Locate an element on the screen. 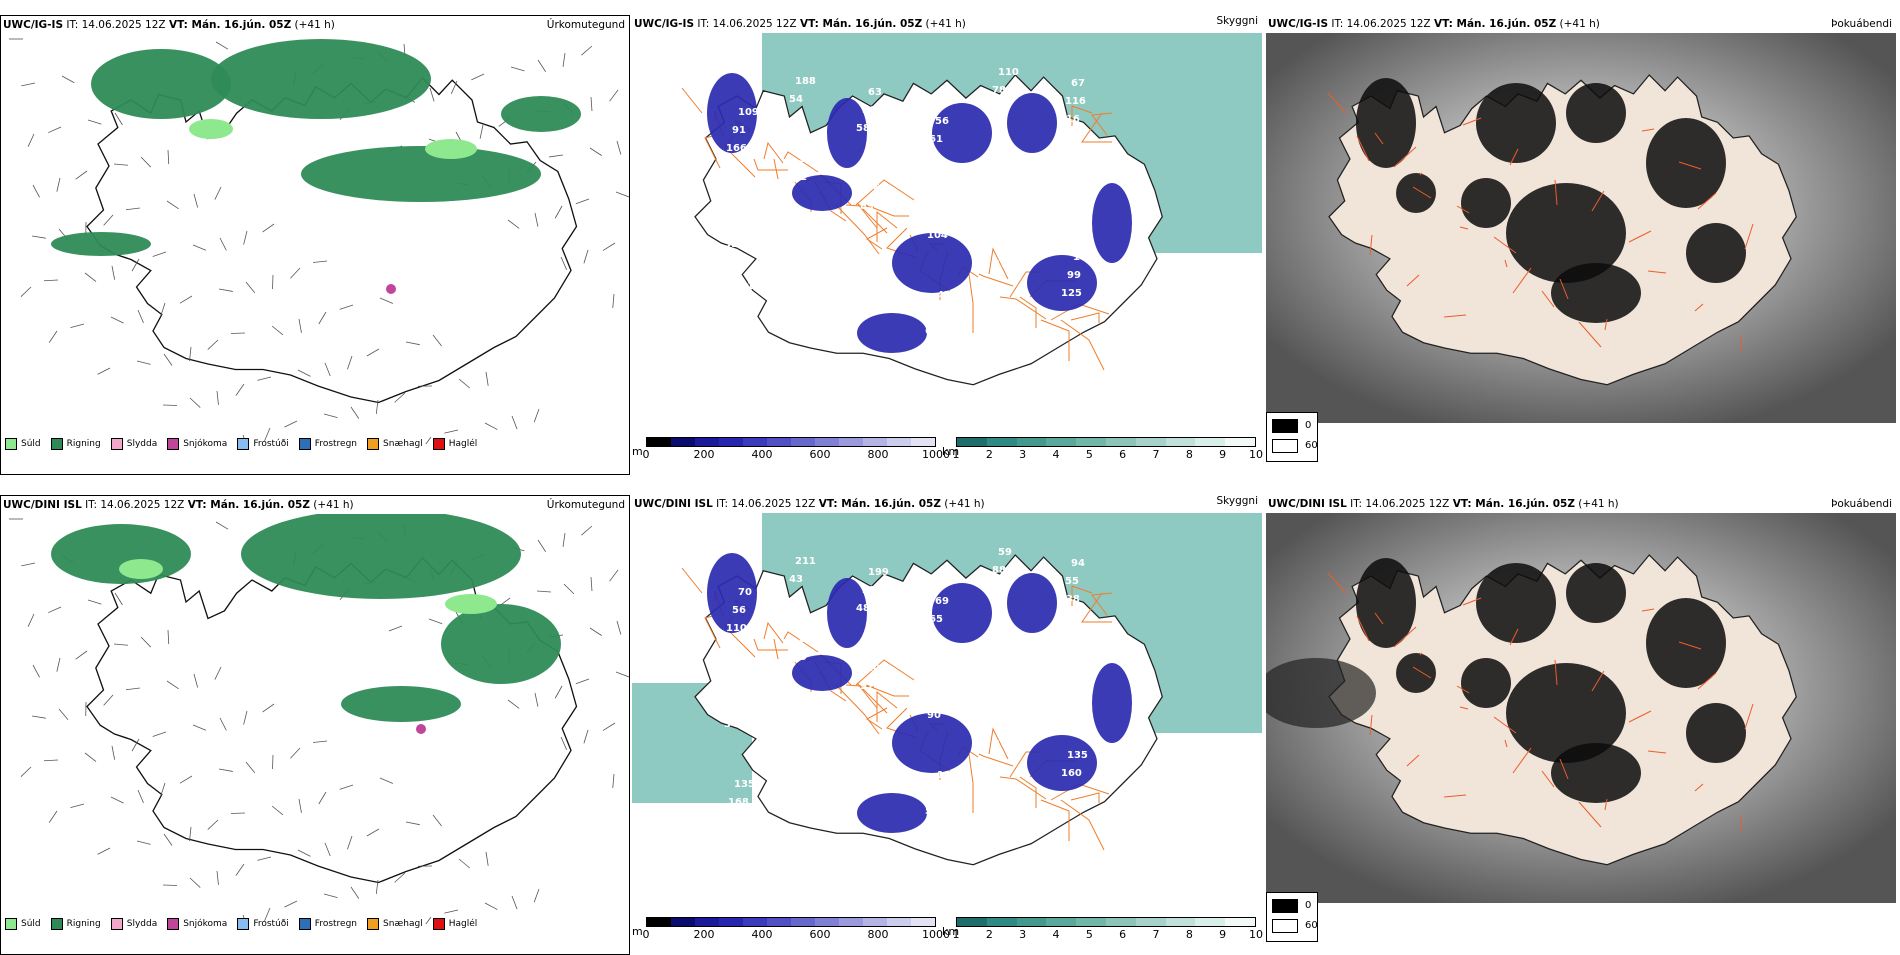  cloud-base-value: 211 is located at coordinates (805, 561).